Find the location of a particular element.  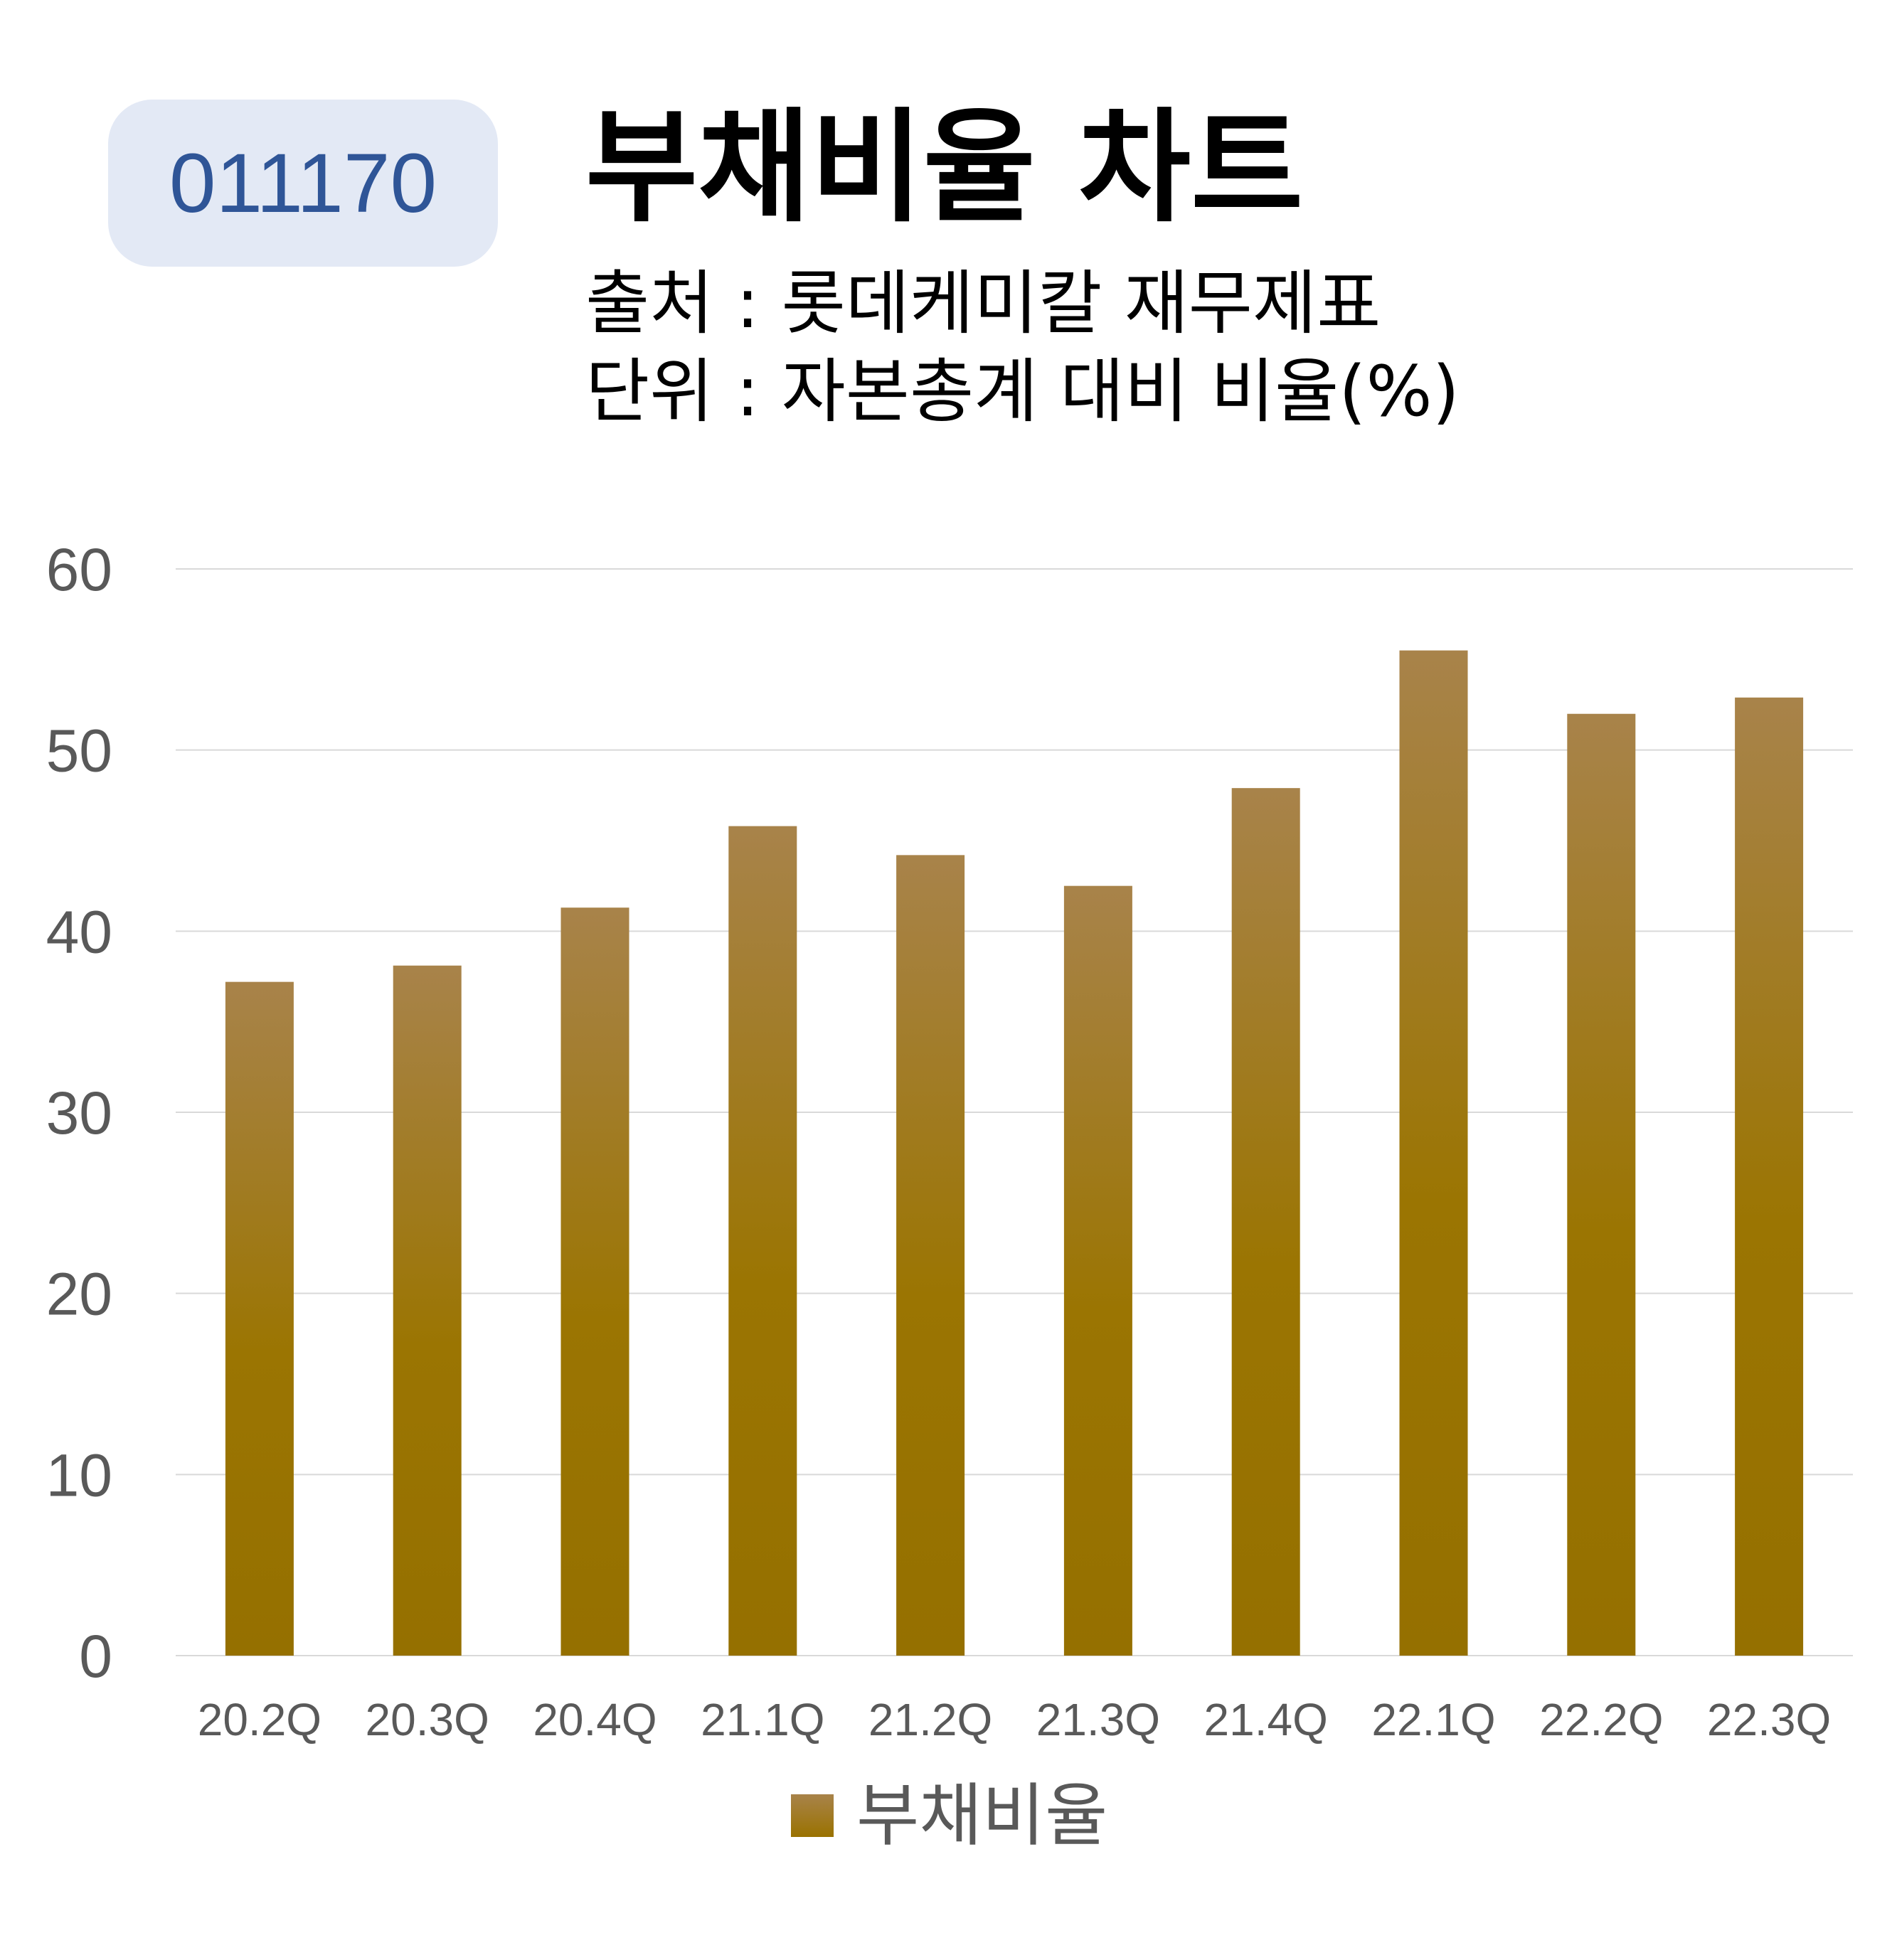

x-tick-label: 22.1Q is located at coordinates (1433, 1719).